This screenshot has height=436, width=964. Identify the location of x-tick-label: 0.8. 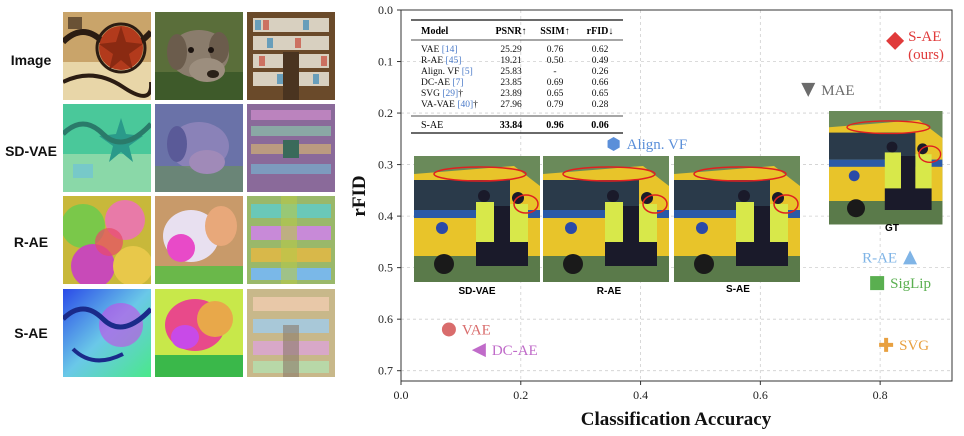
(880, 395).